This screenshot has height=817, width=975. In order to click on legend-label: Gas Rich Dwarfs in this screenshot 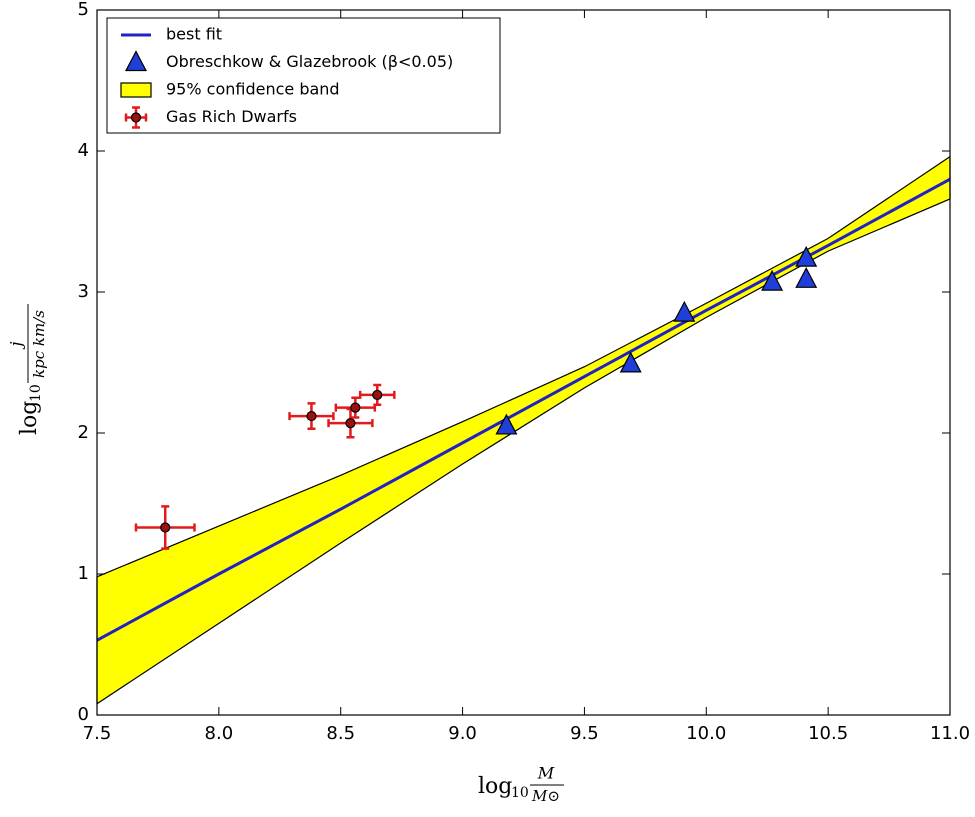, I will do `click(231, 116)`.